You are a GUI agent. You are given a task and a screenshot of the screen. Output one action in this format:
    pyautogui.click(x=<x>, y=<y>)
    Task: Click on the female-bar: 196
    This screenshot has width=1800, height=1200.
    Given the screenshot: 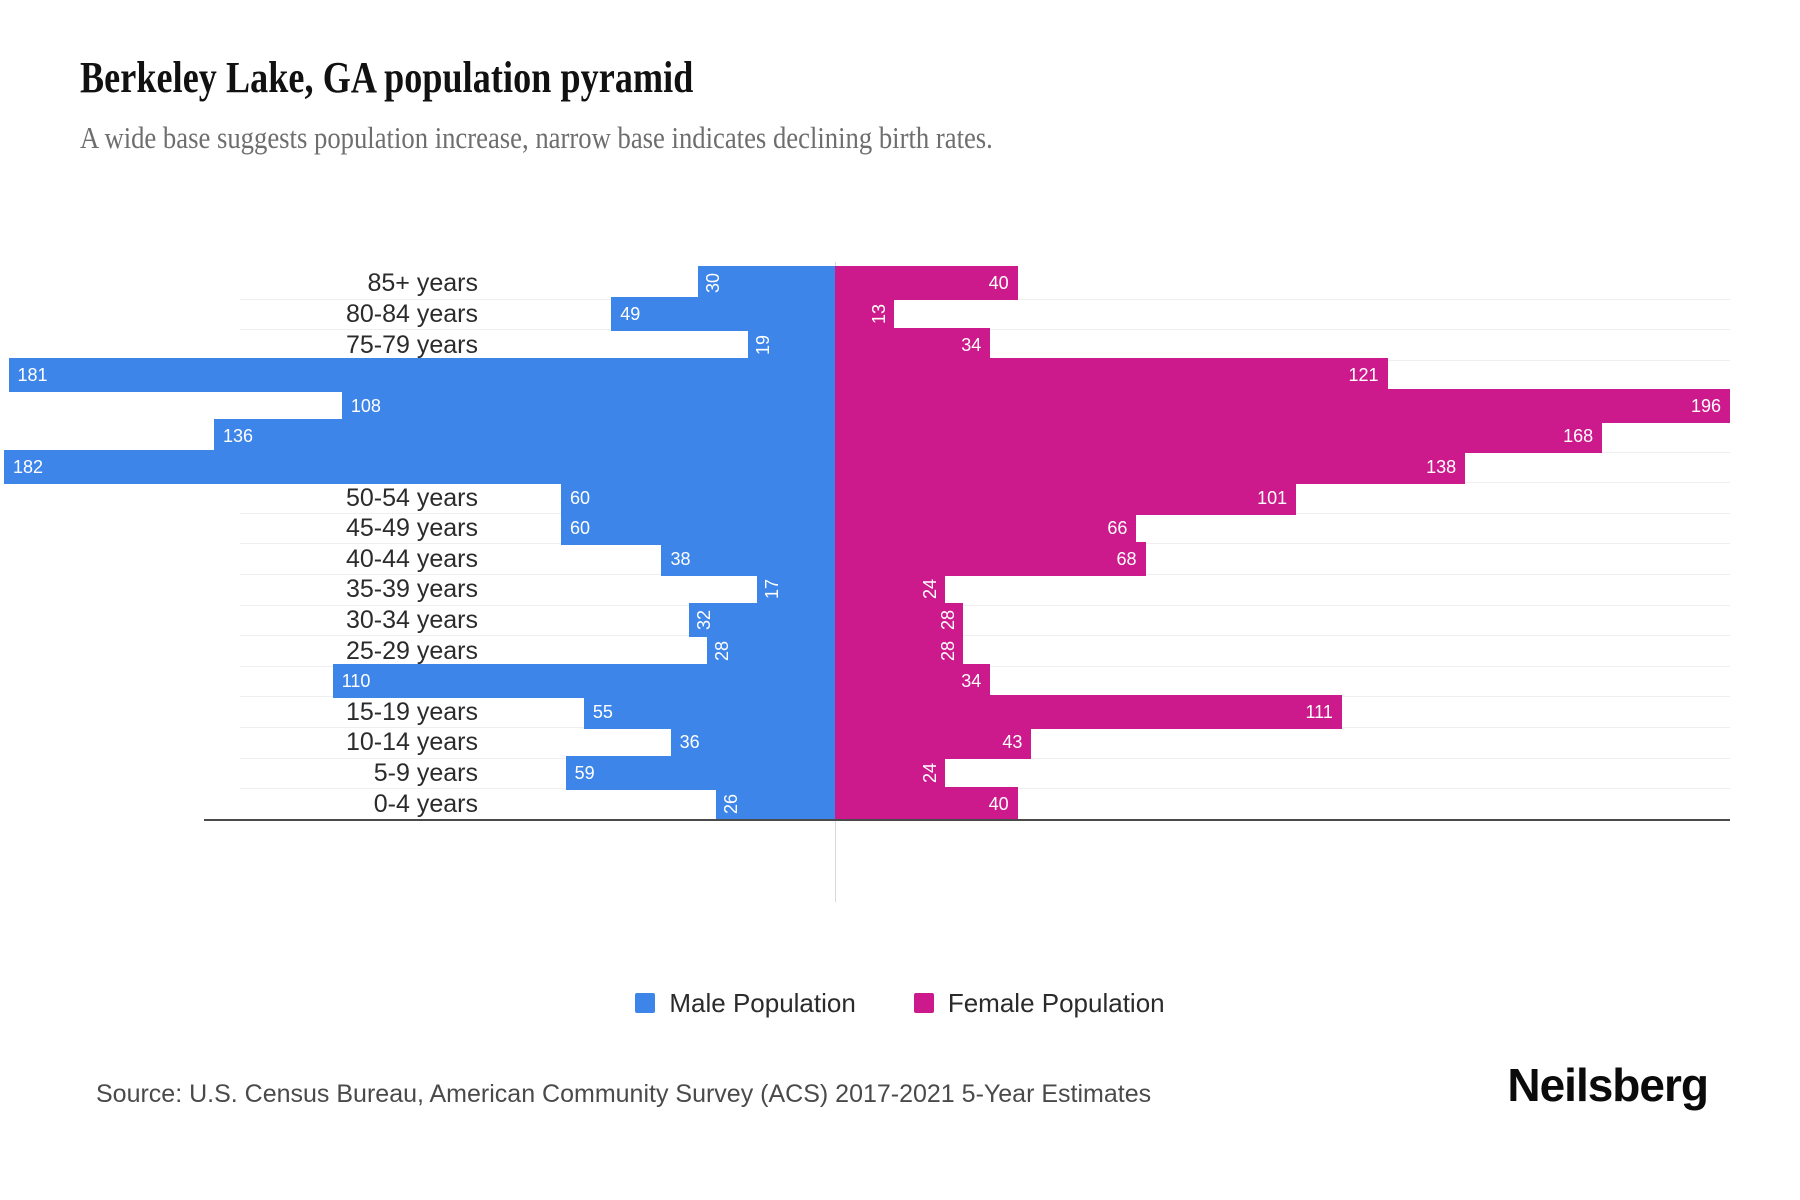 What is the action you would take?
    pyautogui.click(x=1282, y=405)
    